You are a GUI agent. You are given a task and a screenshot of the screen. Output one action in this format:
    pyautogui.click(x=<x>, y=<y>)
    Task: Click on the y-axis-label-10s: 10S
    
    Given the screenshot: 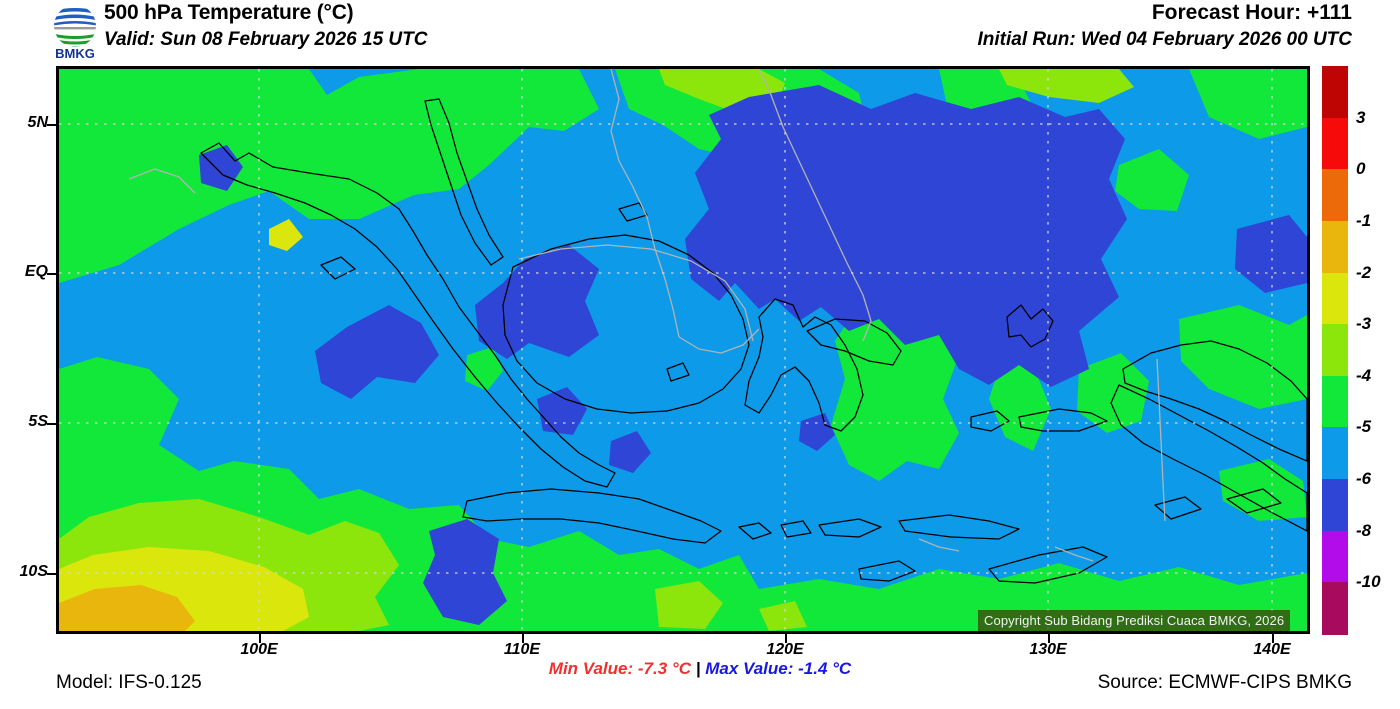 What is the action you would take?
    pyautogui.click(x=33, y=571)
    